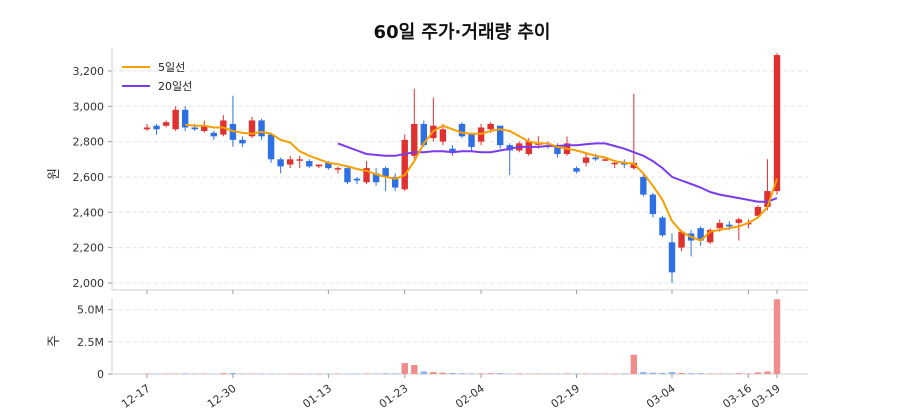 The width and height of the screenshot is (900, 420). What do you see at coordinates (89, 248) in the screenshot?
I see `price-y-tick-label: 2,200` at bounding box center [89, 248].